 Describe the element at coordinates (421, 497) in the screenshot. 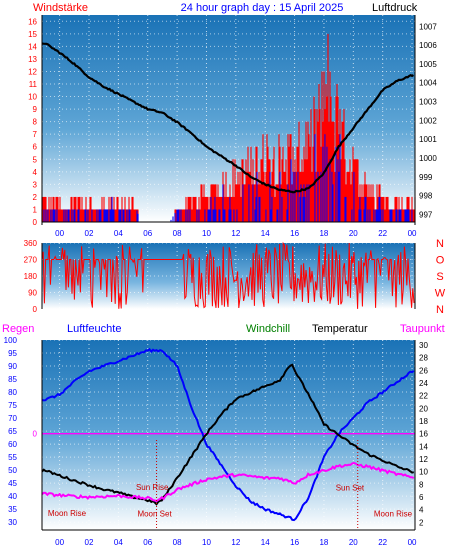

I see `chart3-ytick-right: 6` at that location.